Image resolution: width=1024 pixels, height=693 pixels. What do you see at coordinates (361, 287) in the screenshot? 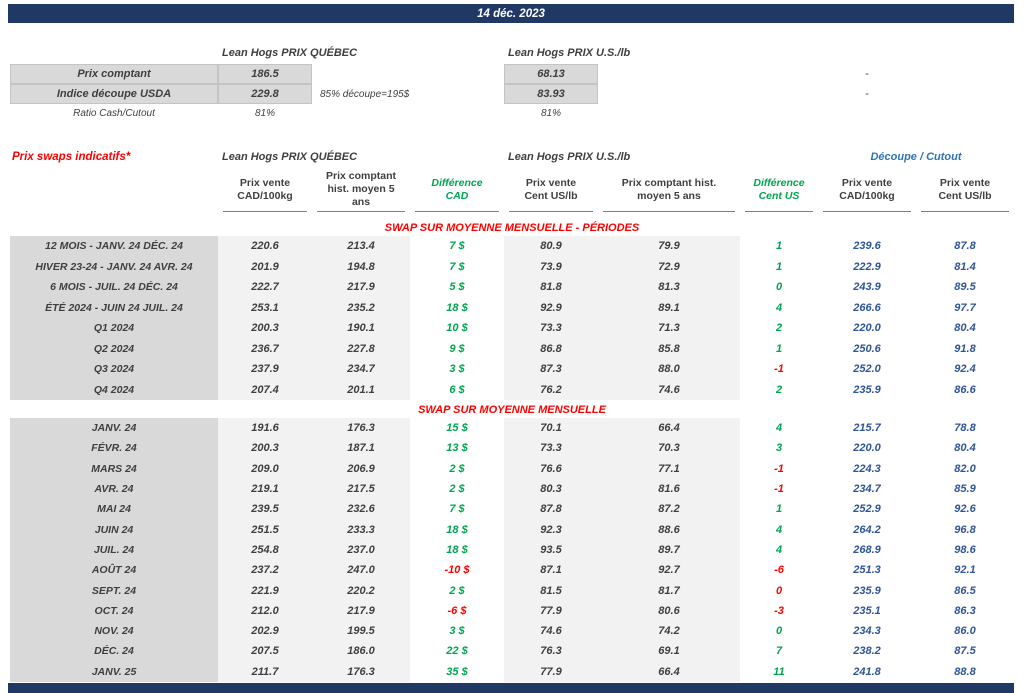
I see `hist-cad-cell: 217.9` at bounding box center [361, 287].